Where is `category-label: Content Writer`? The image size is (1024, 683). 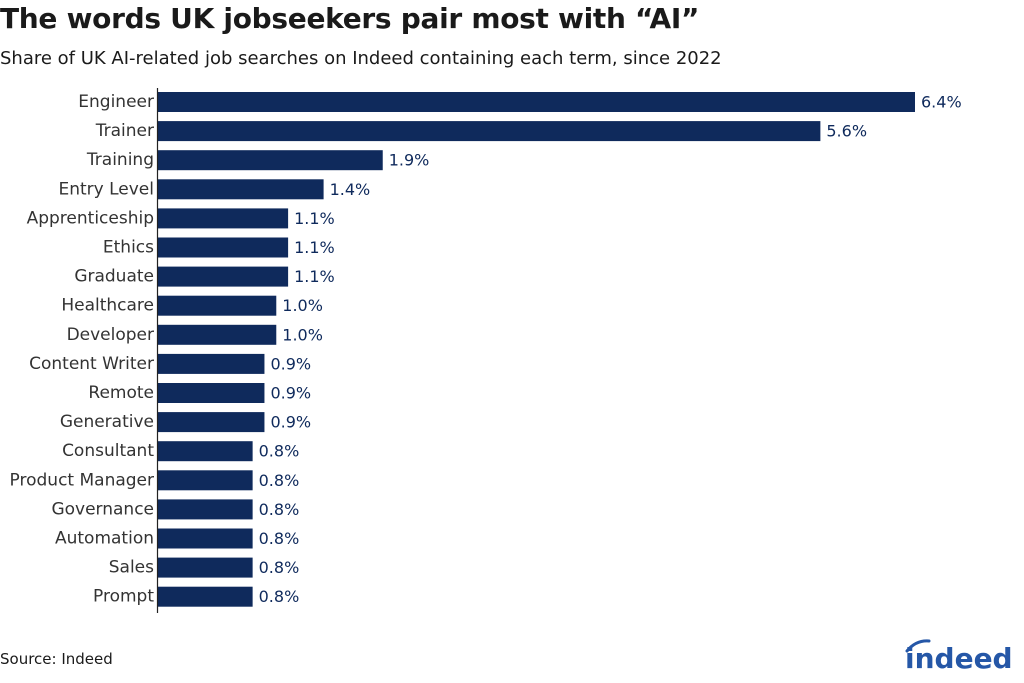
category-label: Content Writer is located at coordinates (91, 364).